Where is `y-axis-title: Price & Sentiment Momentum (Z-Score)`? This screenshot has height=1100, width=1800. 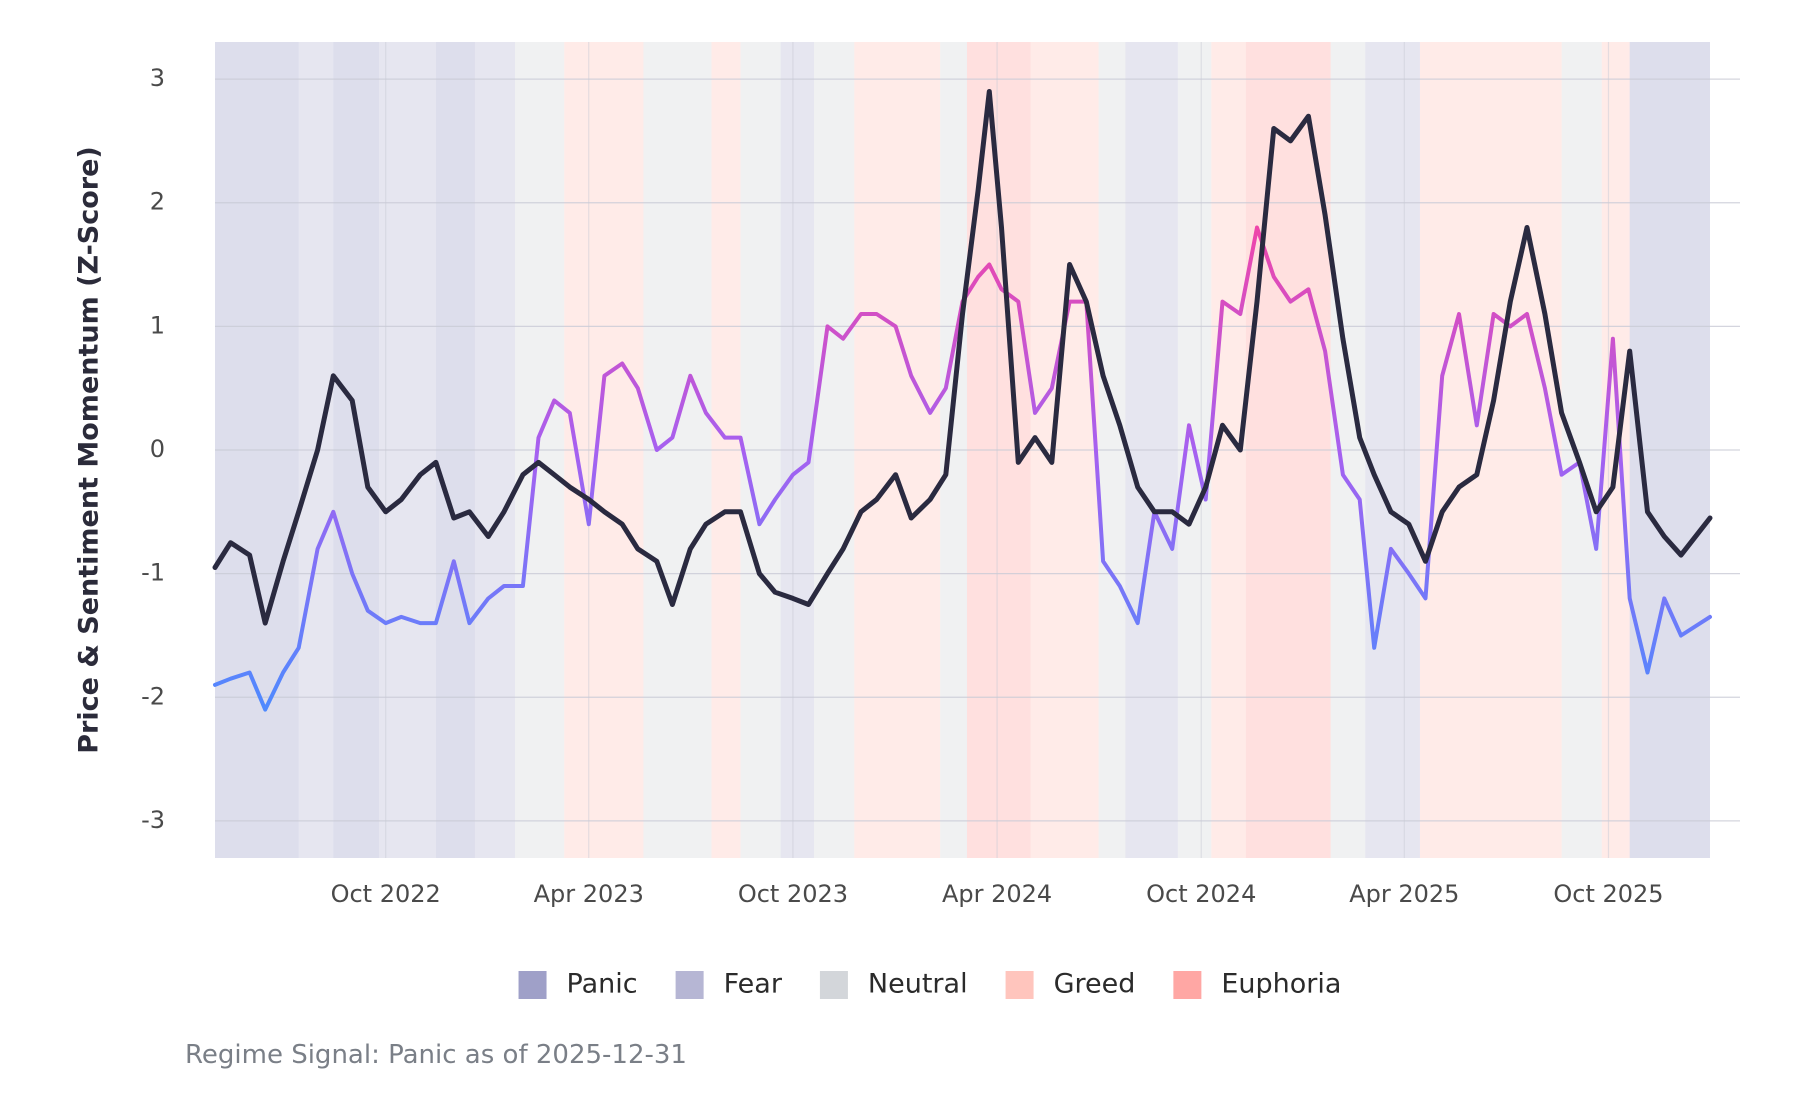 y-axis-title: Price & Sentiment Momentum (Z-Score) is located at coordinates (89, 450).